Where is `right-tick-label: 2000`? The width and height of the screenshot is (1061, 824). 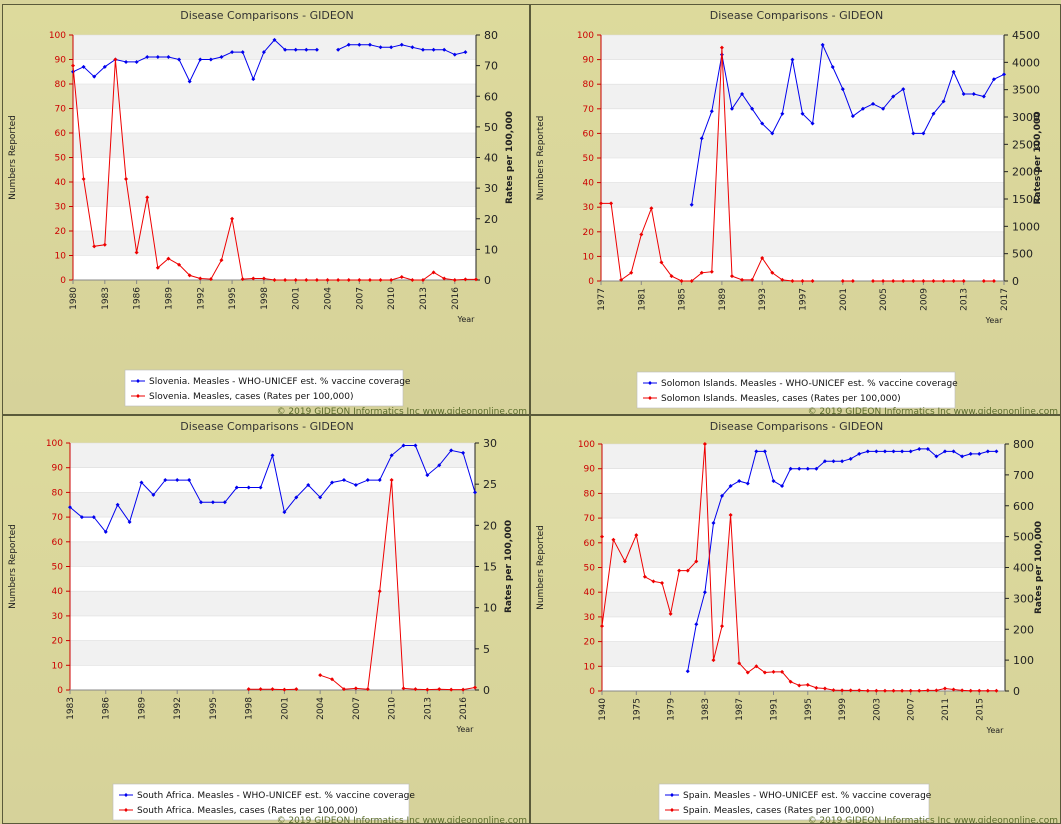 right-tick-label: 2000 is located at coordinates (1026, 172).